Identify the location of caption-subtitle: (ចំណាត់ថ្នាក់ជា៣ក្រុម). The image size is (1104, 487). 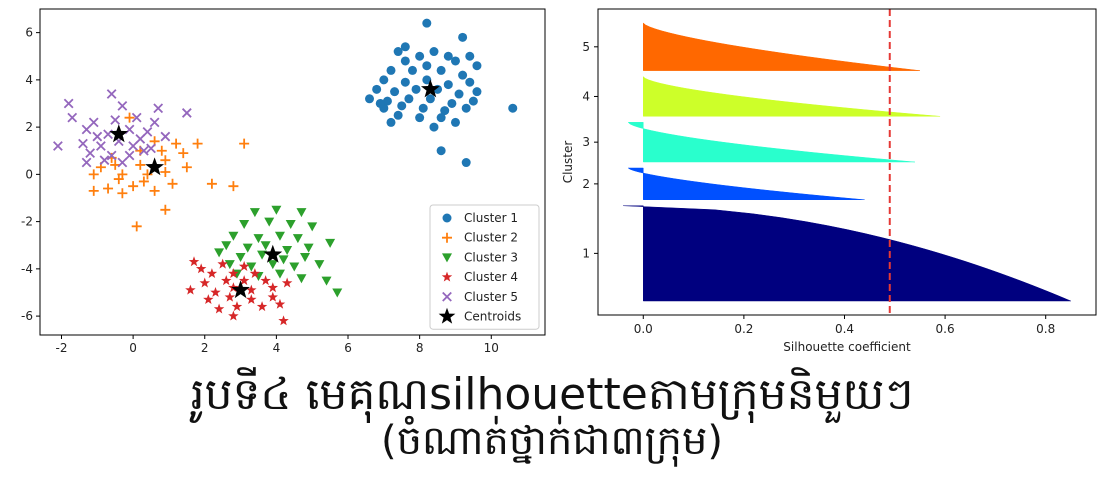
(552, 441).